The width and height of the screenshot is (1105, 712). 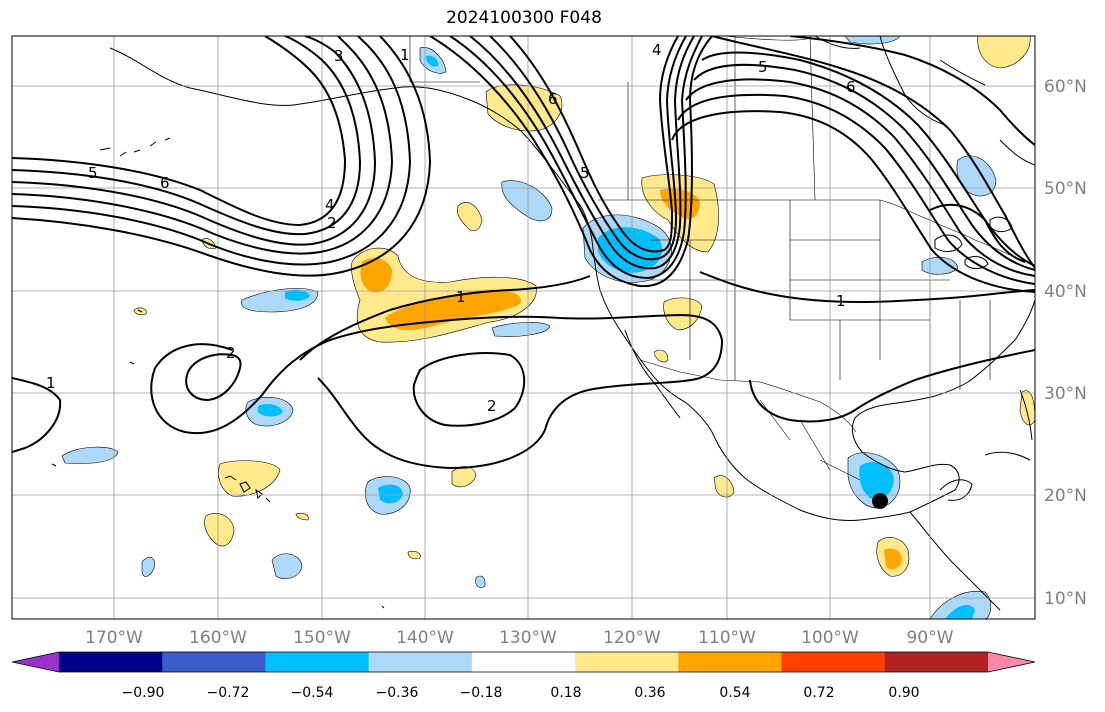 I want to click on shade-blue-nw-pacific, so click(x=297, y=295).